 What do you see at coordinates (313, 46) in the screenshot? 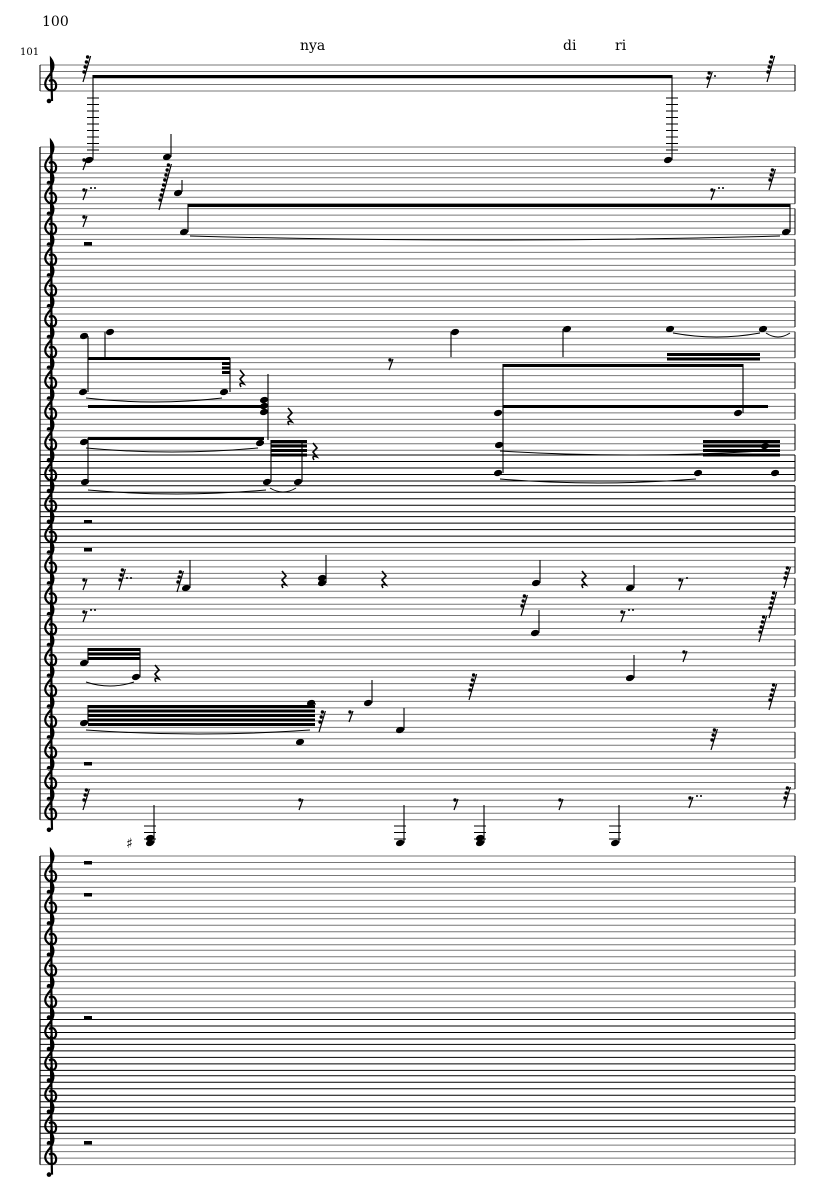
I see `lyric-syllable: nya` at bounding box center [313, 46].